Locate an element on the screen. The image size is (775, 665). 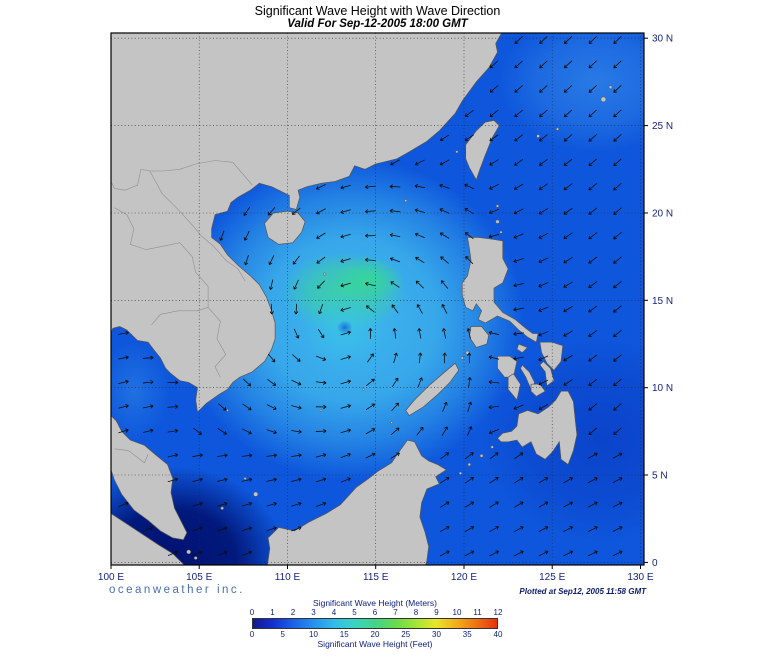
legend-tick: 0 is located at coordinates (252, 634).